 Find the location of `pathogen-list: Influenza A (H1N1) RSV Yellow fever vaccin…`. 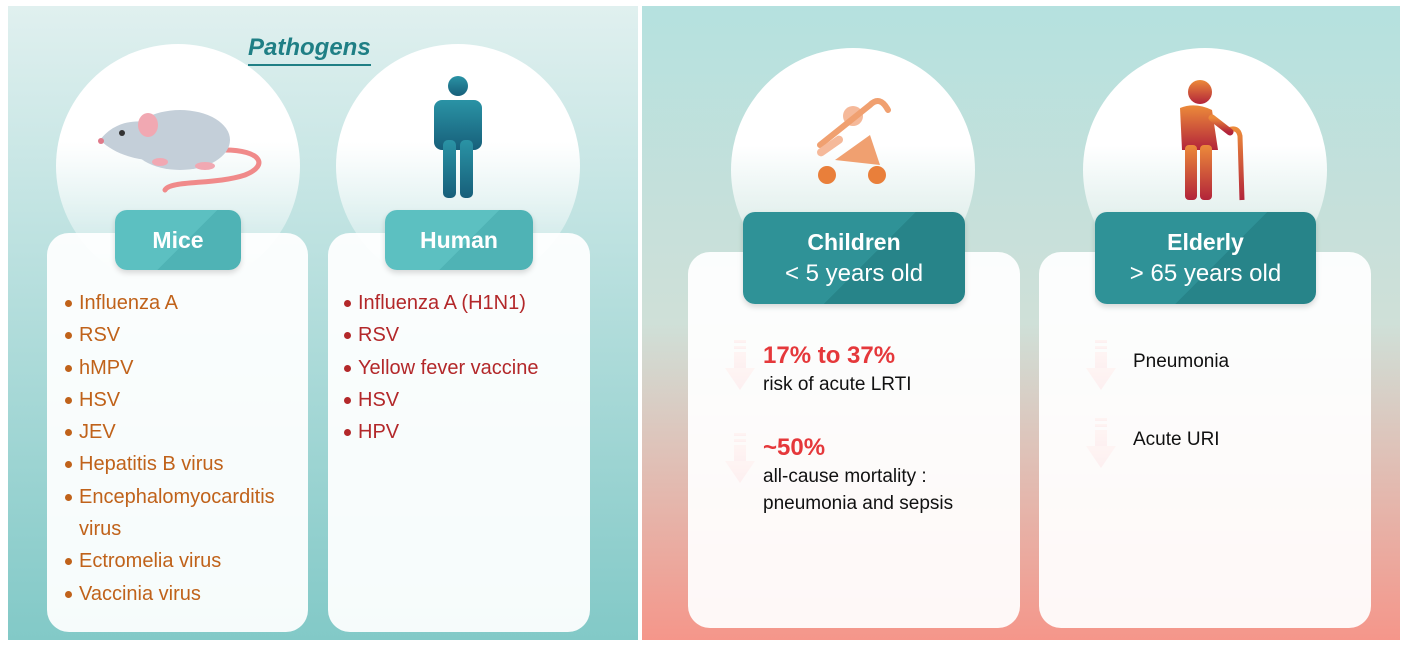

pathogen-list: Influenza A (H1N1) RSV Yellow fever vaccin… is located at coordinates (463, 367).